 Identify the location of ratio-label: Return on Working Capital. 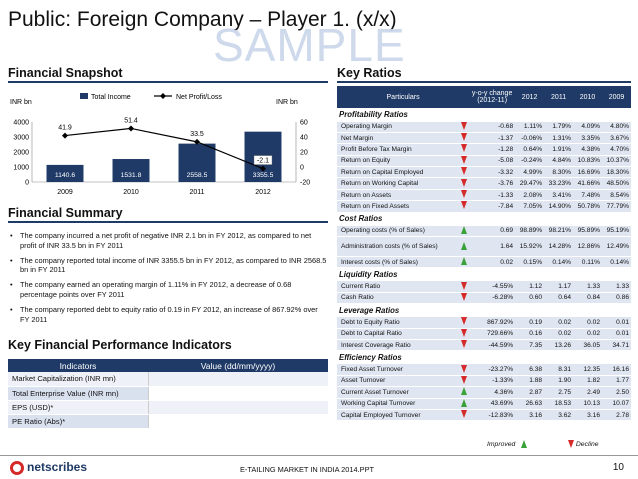
(398, 183).